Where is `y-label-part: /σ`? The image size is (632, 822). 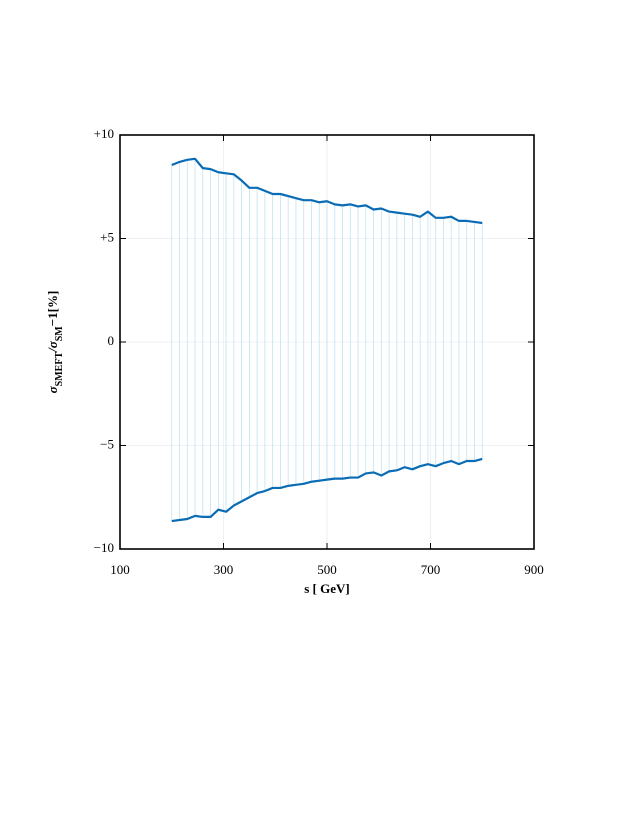
y-label-part: /σ is located at coordinates (52, 346).